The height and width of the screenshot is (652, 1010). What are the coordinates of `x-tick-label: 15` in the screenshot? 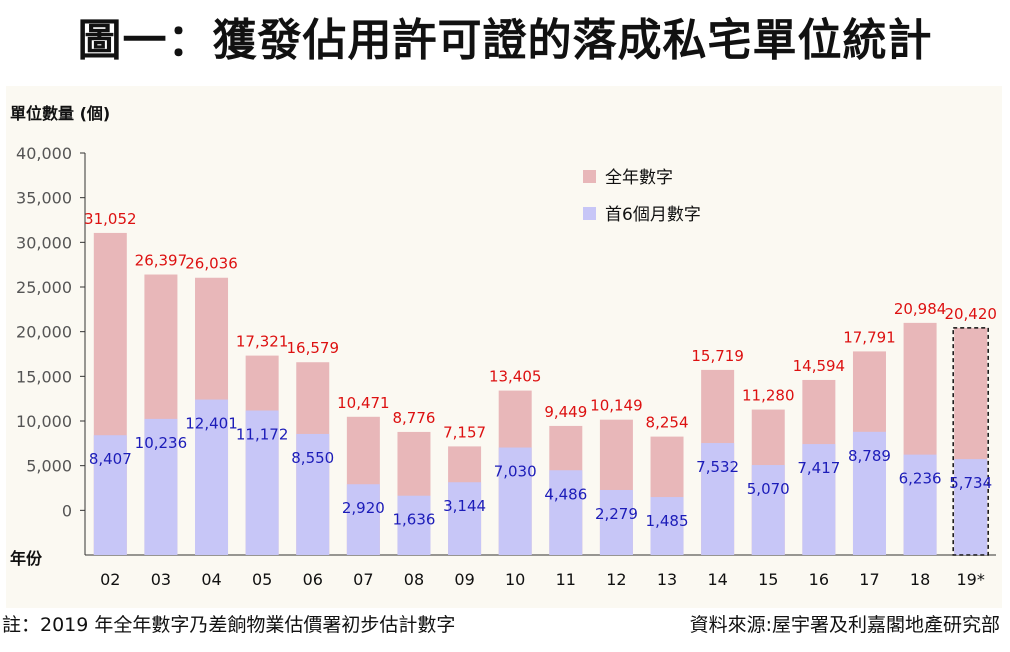 It's located at (768, 579).